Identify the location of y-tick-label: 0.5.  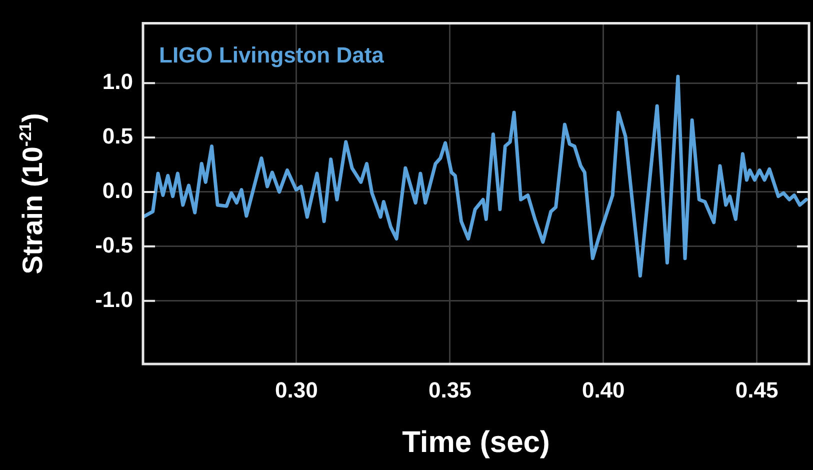
(117, 136).